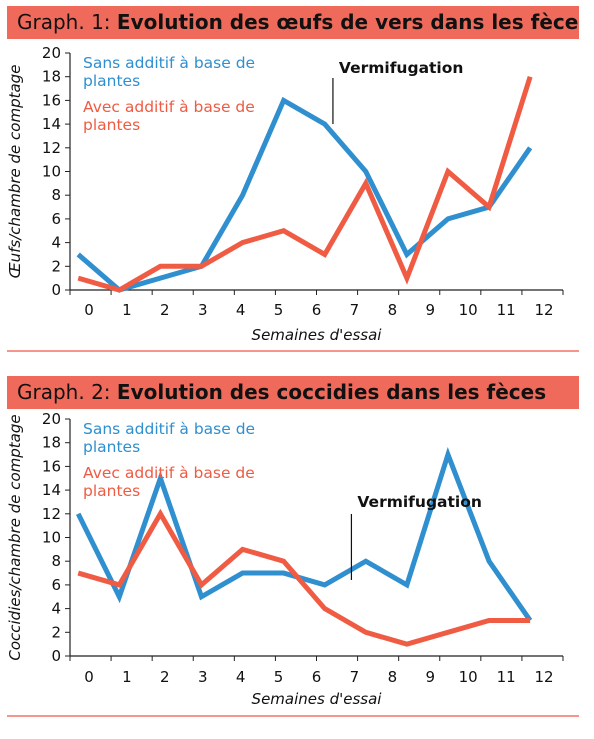 The height and width of the screenshot is (739, 594). I want to click on series-line-avec-additif, so click(304, 577).